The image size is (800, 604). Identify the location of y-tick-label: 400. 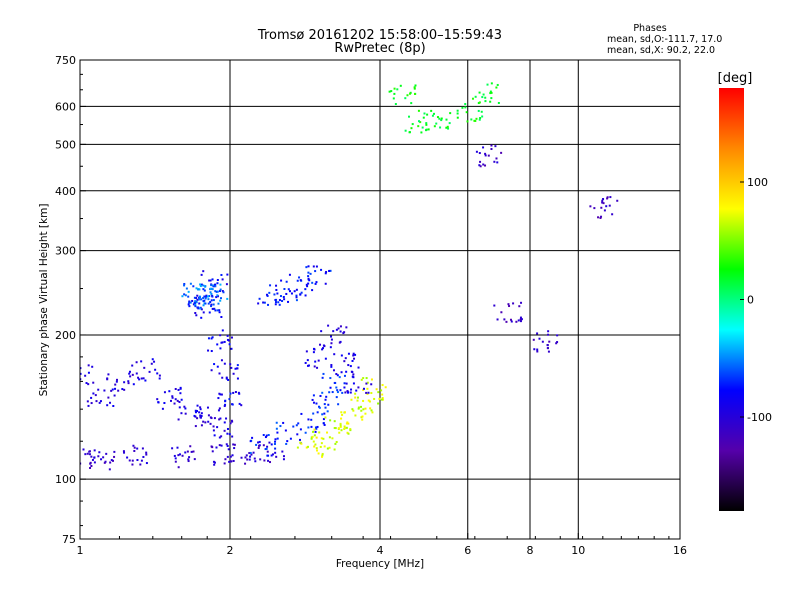
(65, 191).